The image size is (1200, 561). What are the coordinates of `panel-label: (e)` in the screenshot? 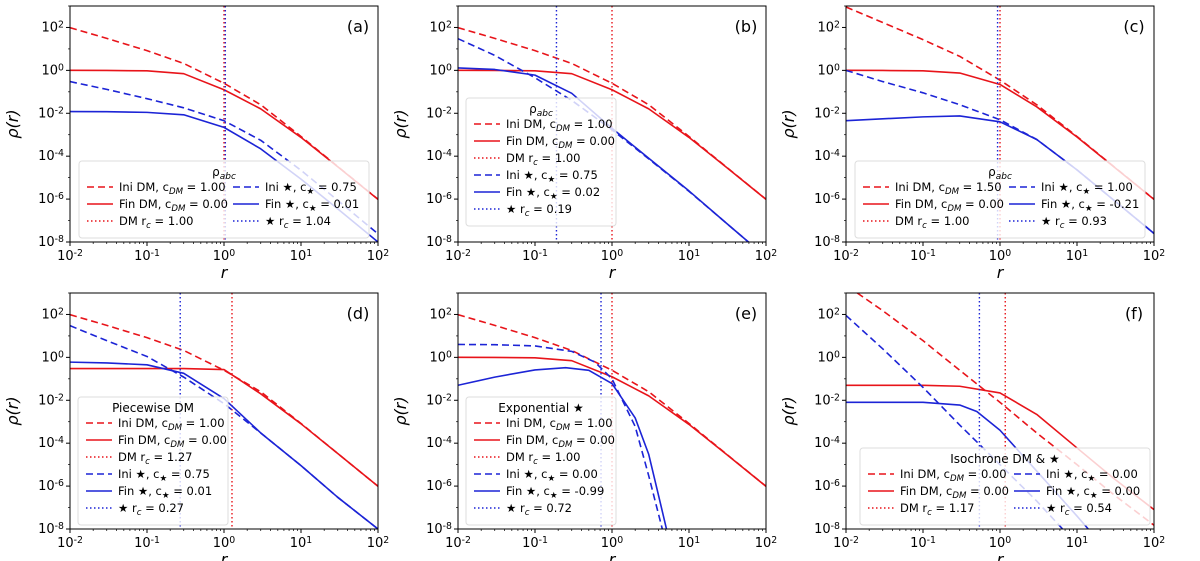 It's located at (746, 313).